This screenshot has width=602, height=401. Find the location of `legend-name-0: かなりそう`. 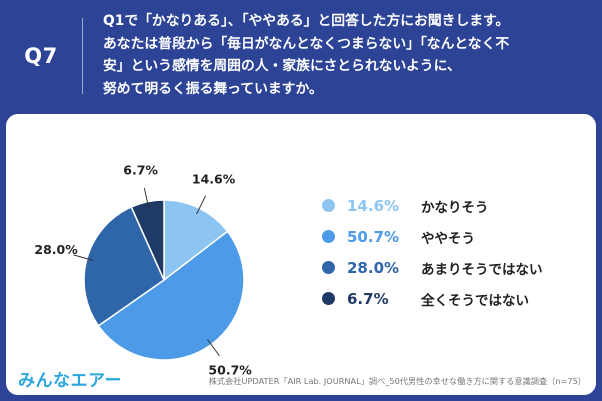

legend-name-0: かなりそう is located at coordinates (455, 207).